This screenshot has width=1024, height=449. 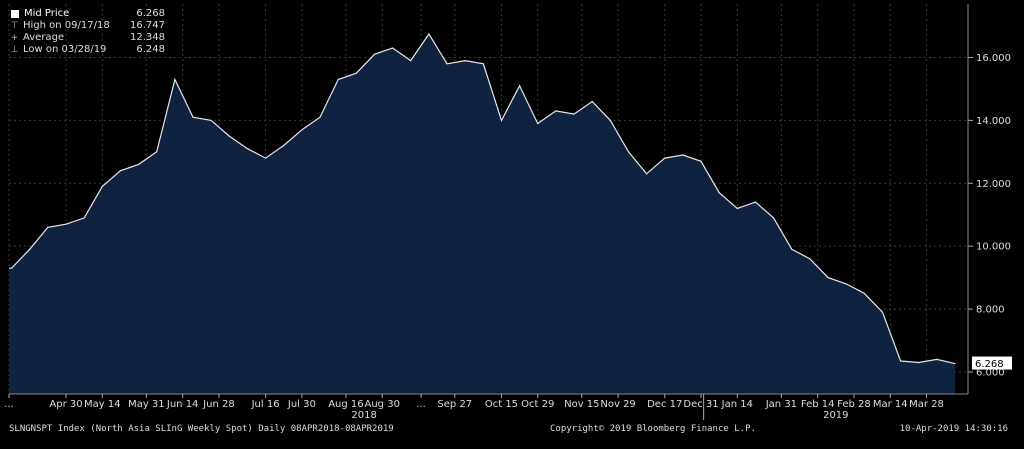 I want to click on legend-value: 12.348, so click(x=147, y=37).